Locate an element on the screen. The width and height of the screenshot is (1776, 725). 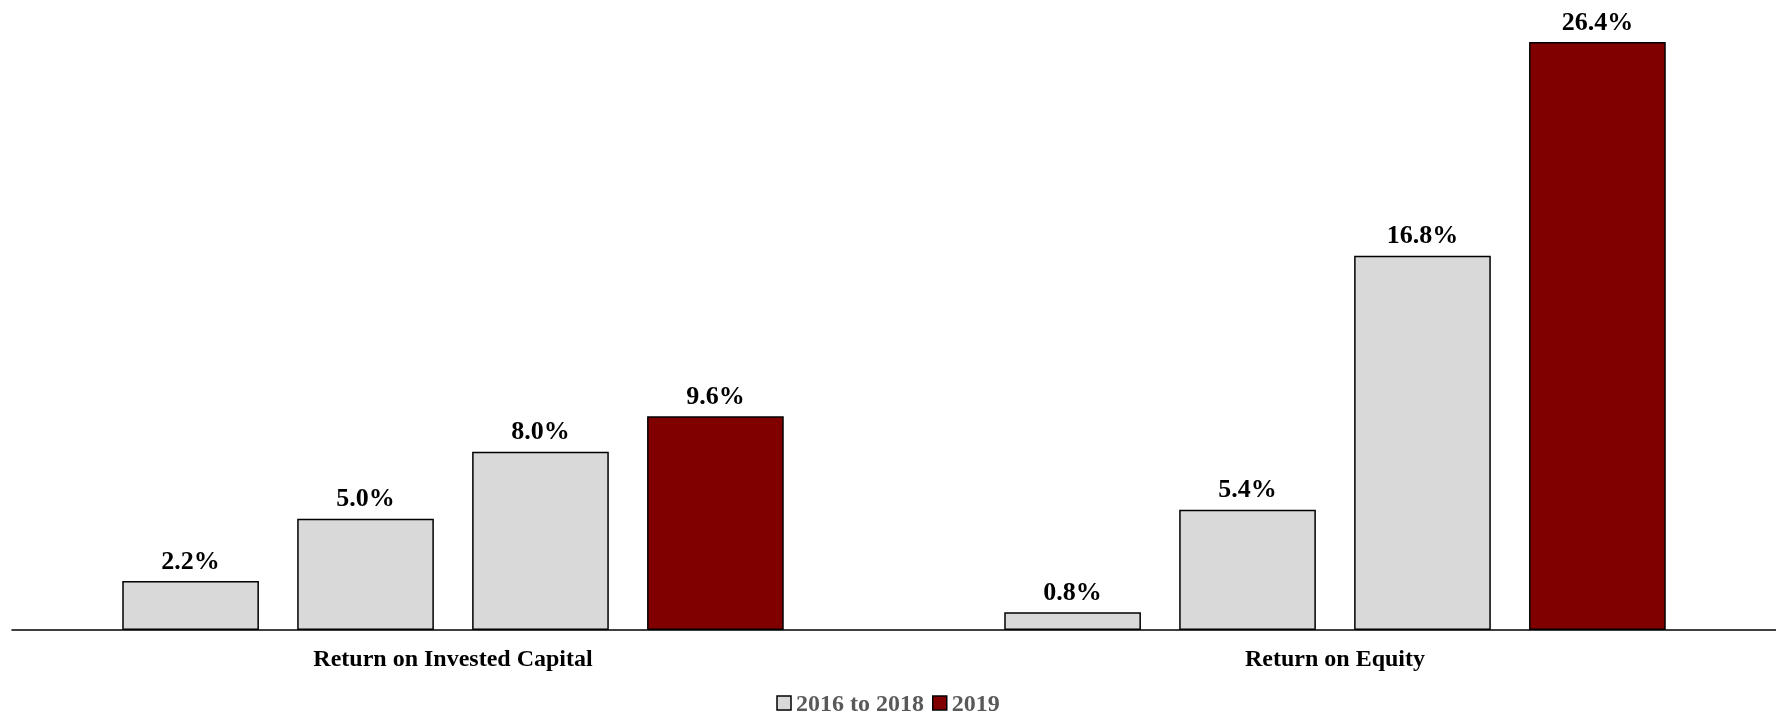
legend-label: 2019 is located at coordinates (975, 703).